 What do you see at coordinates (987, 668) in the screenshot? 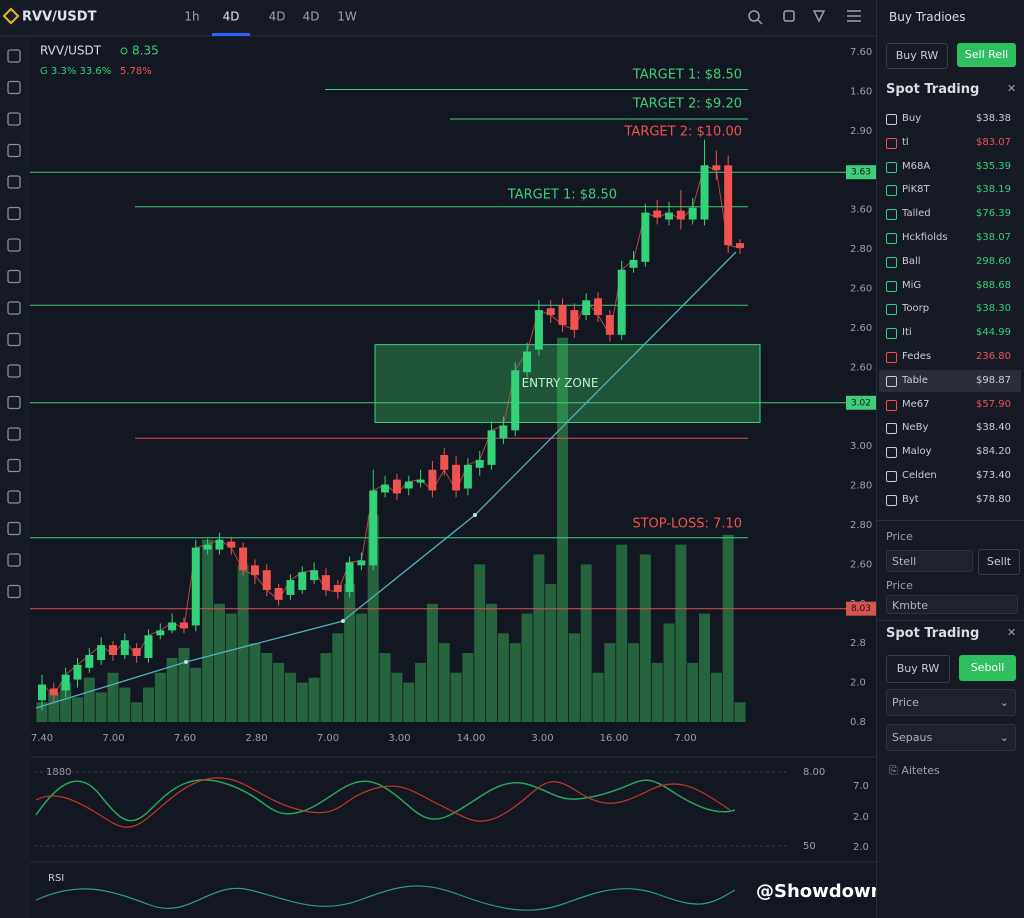
I see `sell-button: Seboll` at bounding box center [987, 668].